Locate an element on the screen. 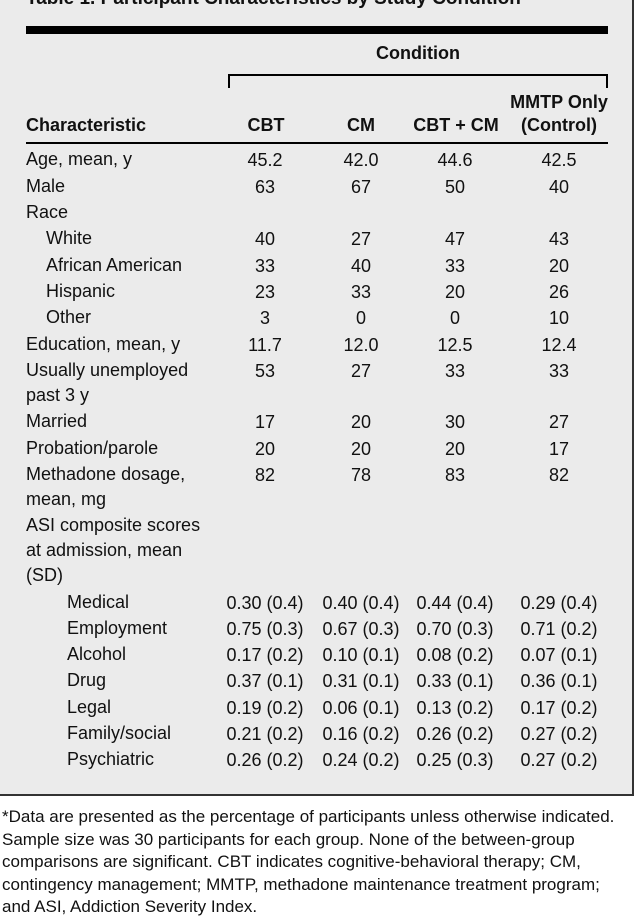 The image size is (634, 922). table-cell: 0.71 (0.2) is located at coordinates (559, 629).